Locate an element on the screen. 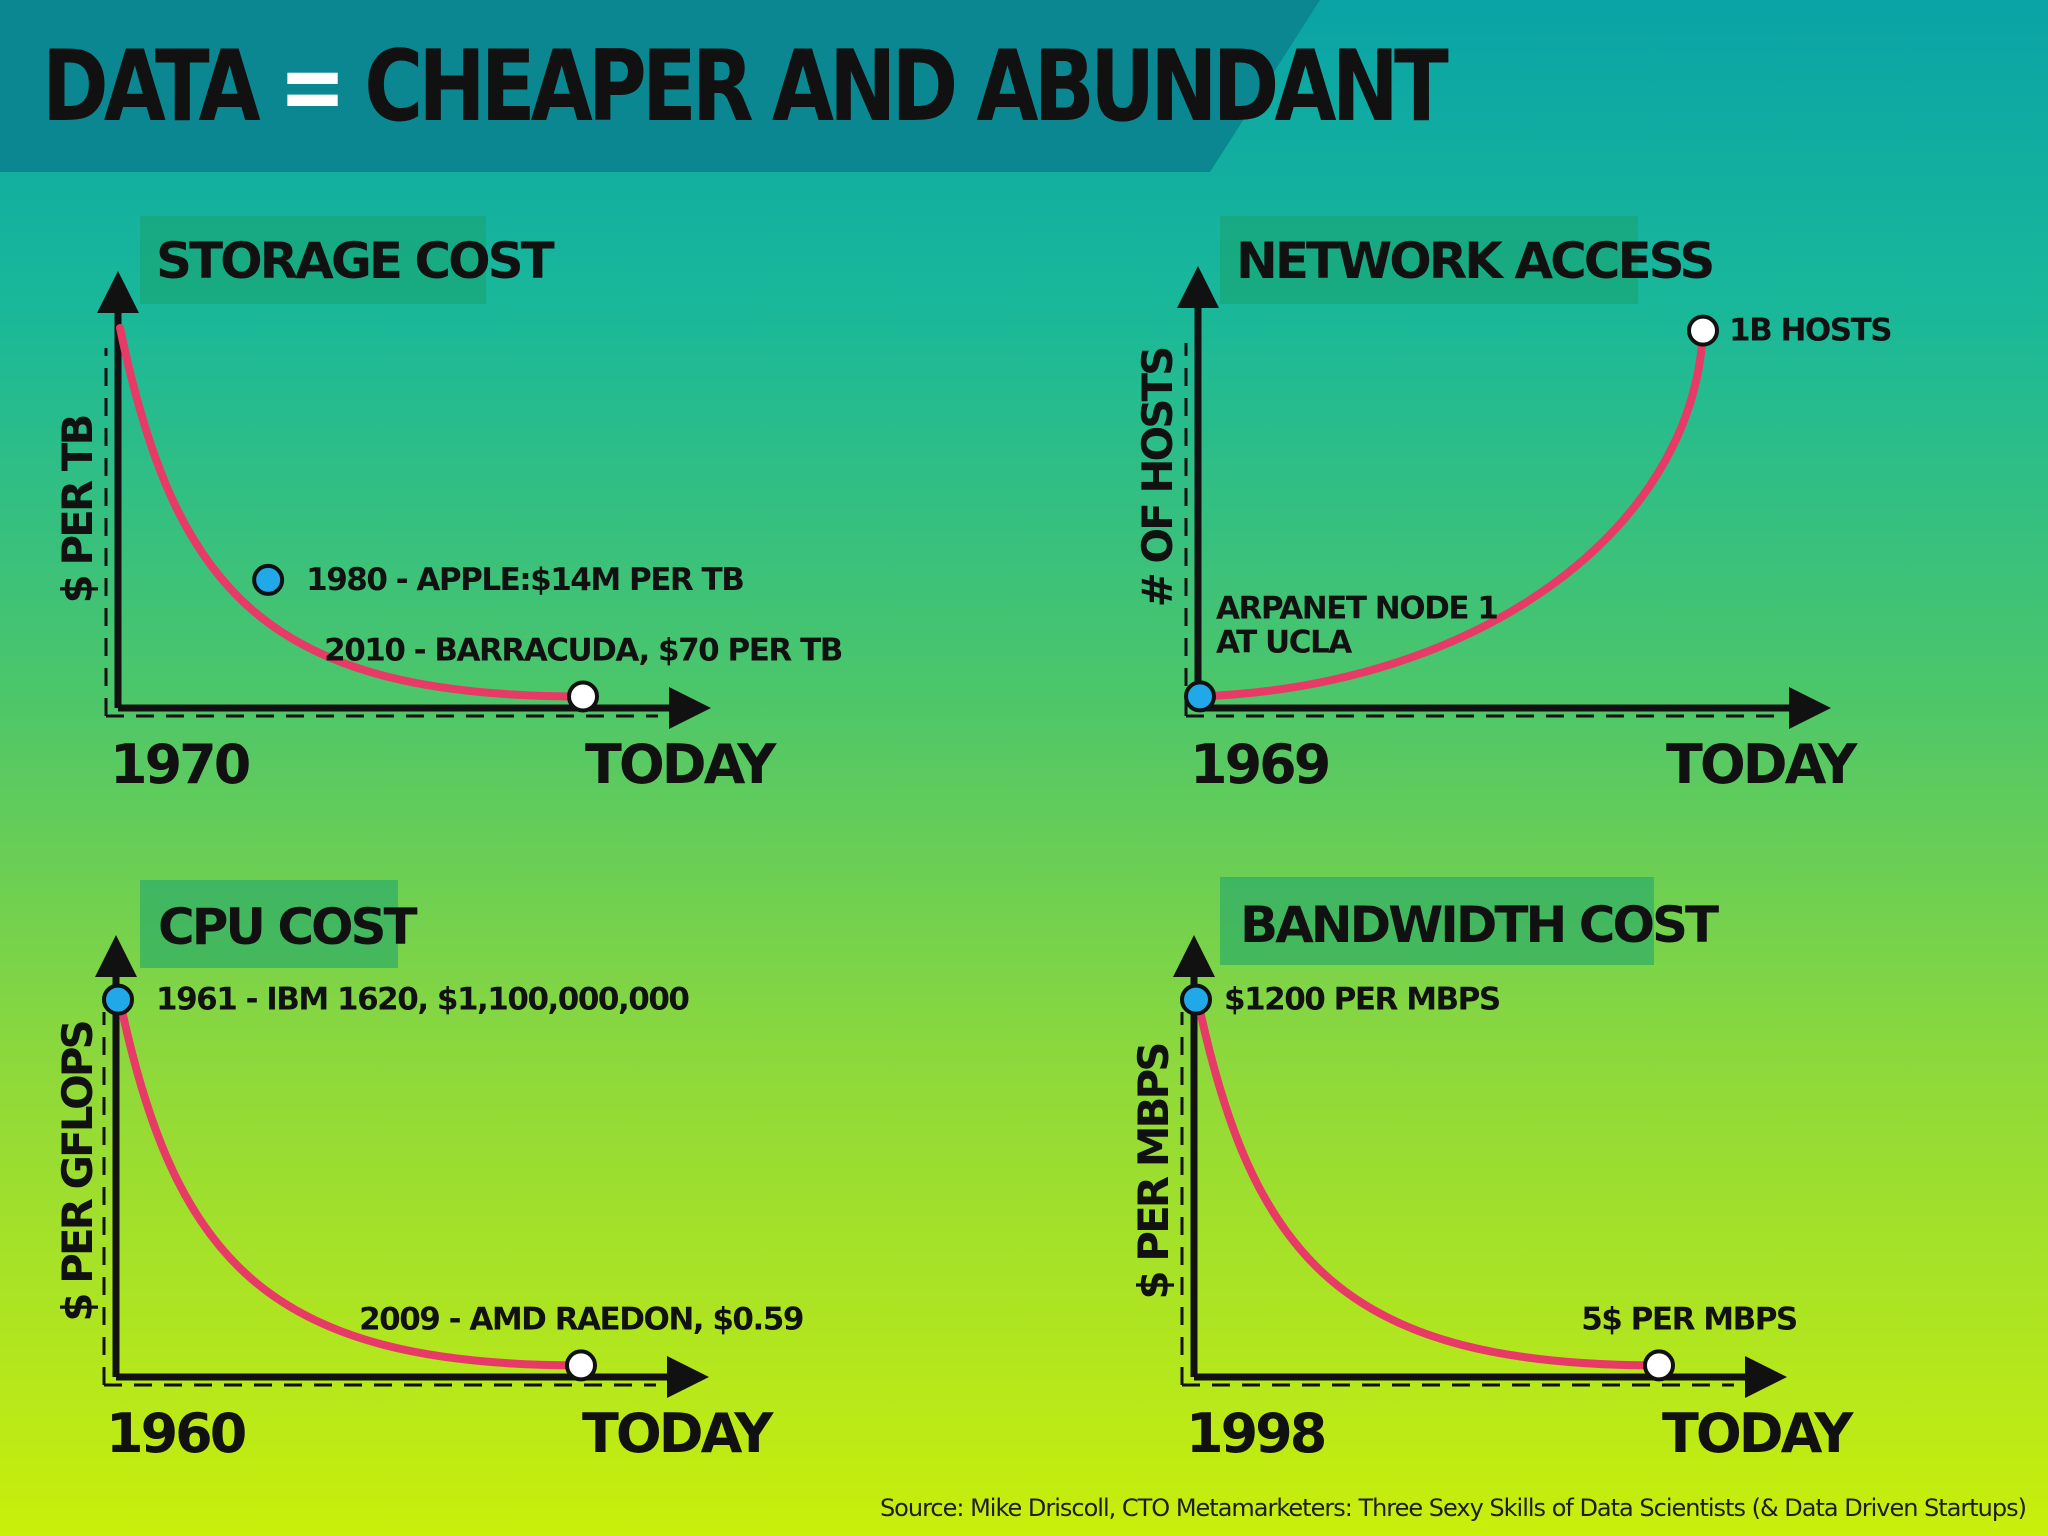 The width and height of the screenshot is (2048, 1536). chart-title: CPU COST is located at coordinates (288, 927).